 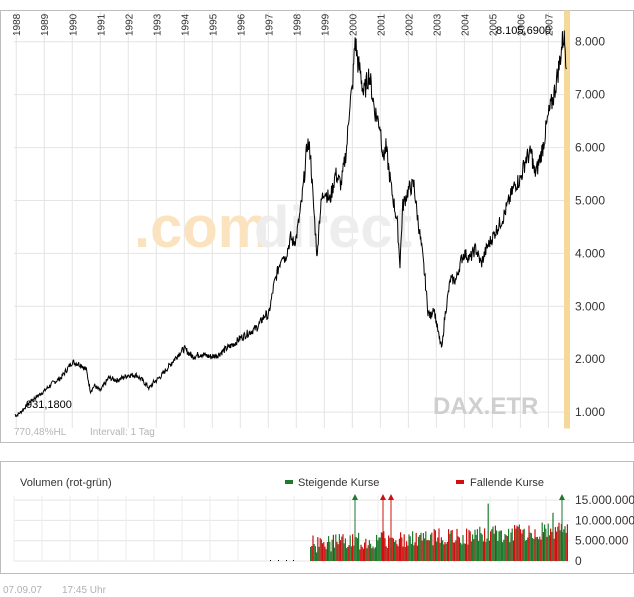 I want to click on volume-y-tick-1: 5.000.000, so click(x=602, y=541).